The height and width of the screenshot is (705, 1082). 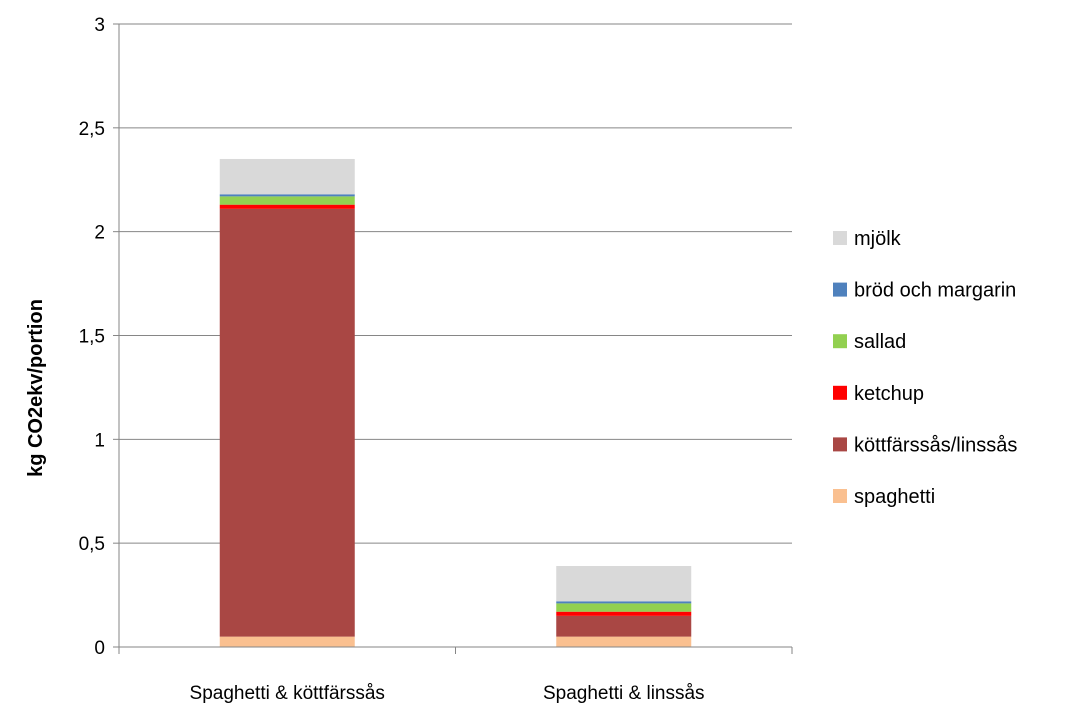 What do you see at coordinates (99, 440) in the screenshot?
I see `y-tick-label: 1` at bounding box center [99, 440].